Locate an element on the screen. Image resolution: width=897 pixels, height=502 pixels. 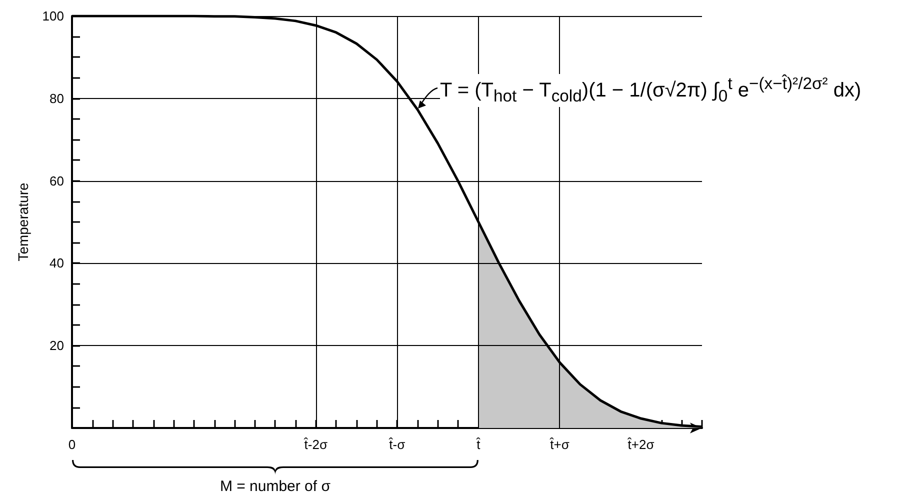
y-axis-title: Temperature is located at coordinates (23, 222).